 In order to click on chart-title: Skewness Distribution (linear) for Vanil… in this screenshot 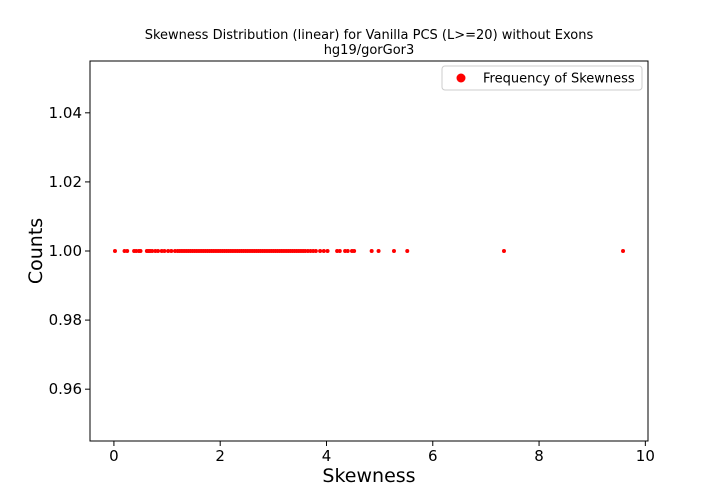, I will do `click(369, 35)`.